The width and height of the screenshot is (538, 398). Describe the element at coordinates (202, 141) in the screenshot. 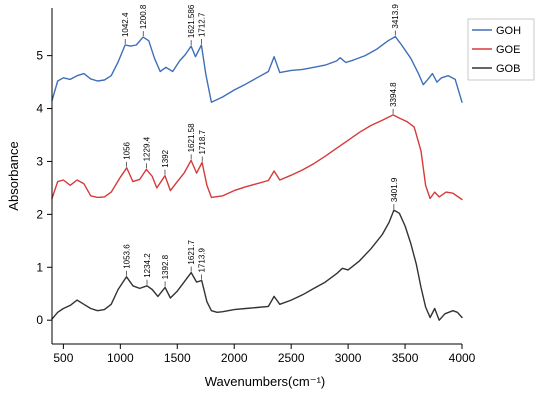

I see `peak-label: 1718.7` at that location.